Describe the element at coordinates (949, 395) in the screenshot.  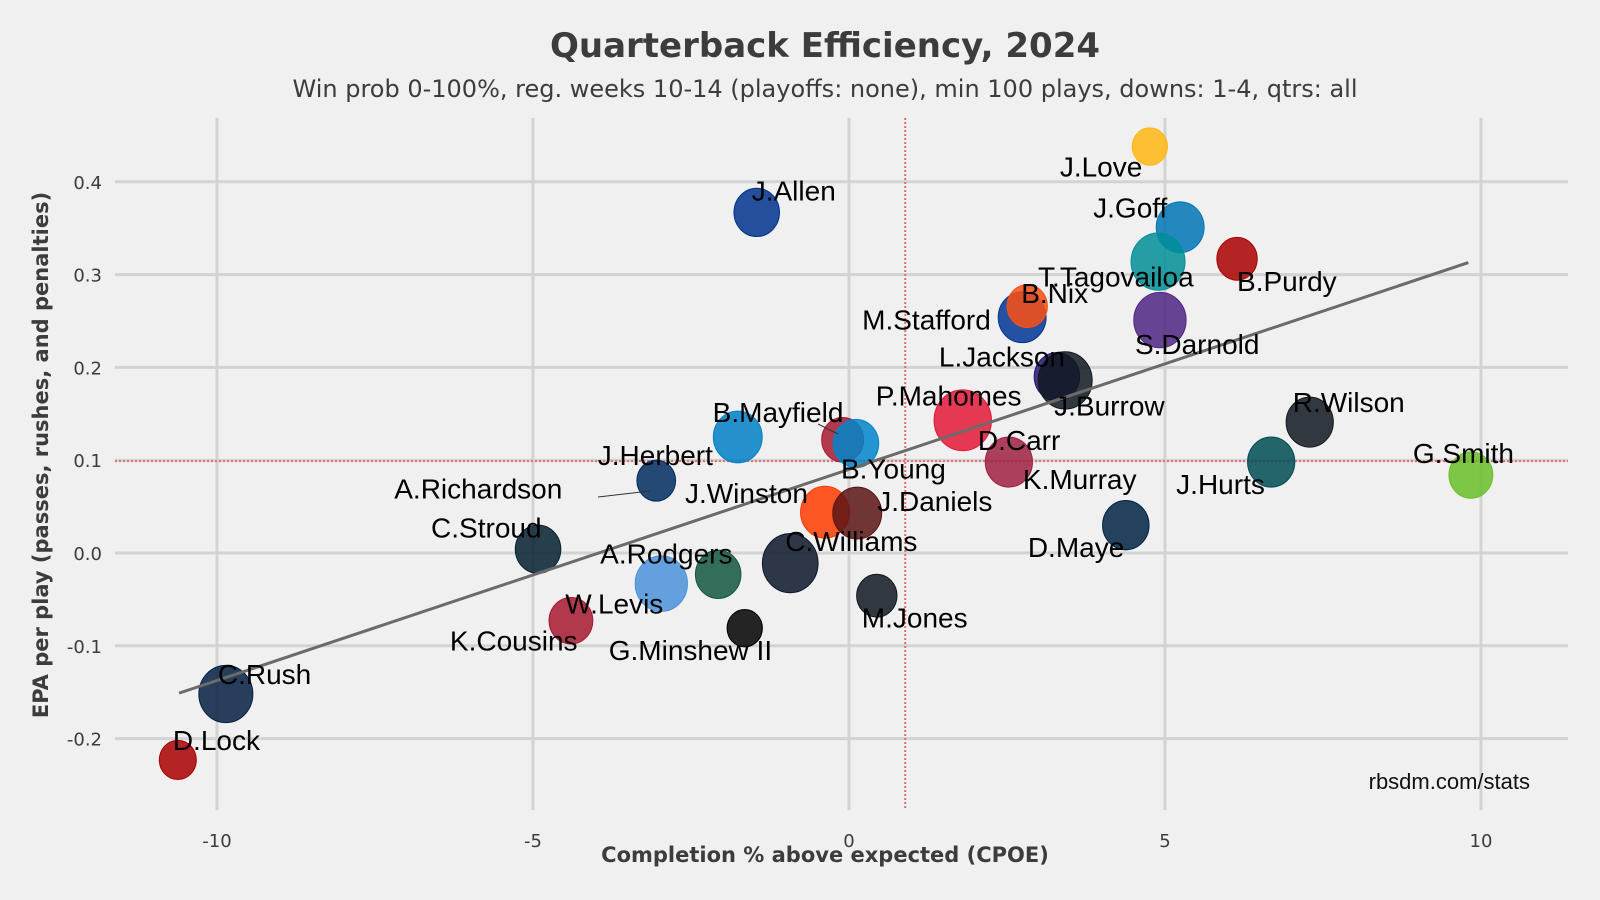
I see `point-label: P.Mahomes` at that location.